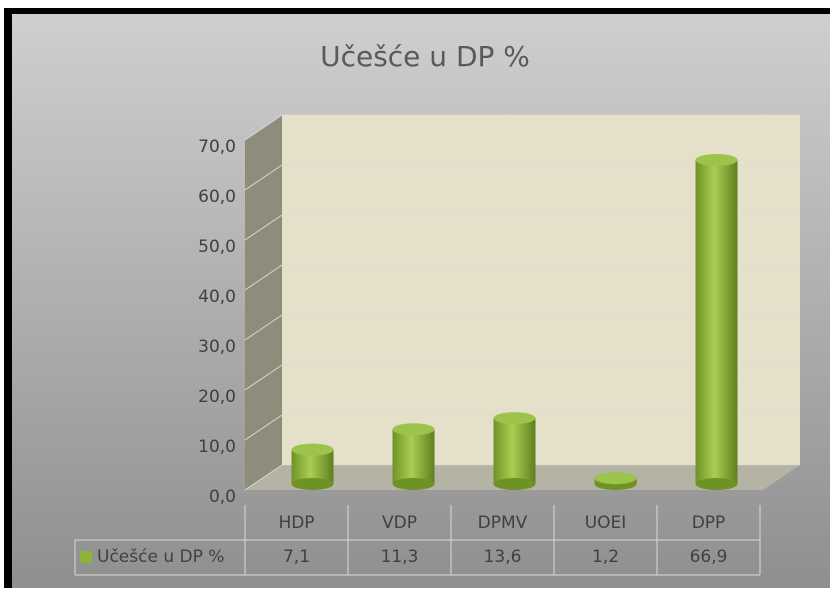 This screenshot has height=592, width=830. What do you see at coordinates (86, 557) in the screenshot?
I see `legend-swatch` at bounding box center [86, 557].